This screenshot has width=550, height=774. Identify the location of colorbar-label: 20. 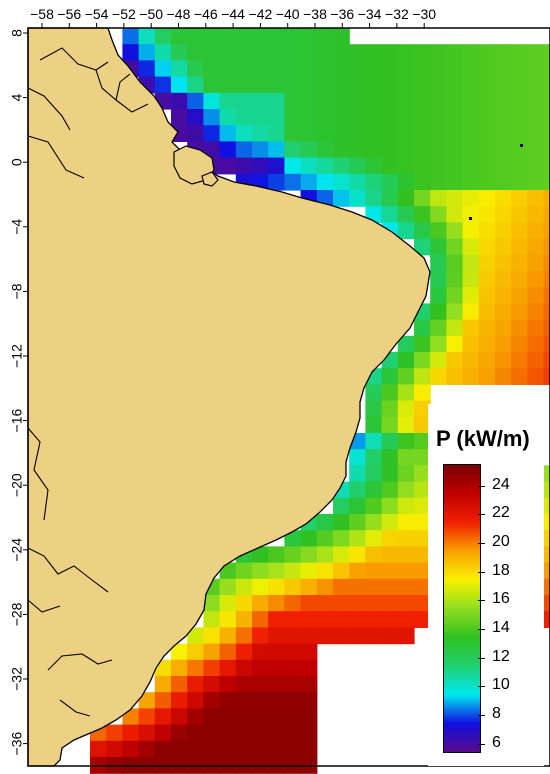
(501, 541).